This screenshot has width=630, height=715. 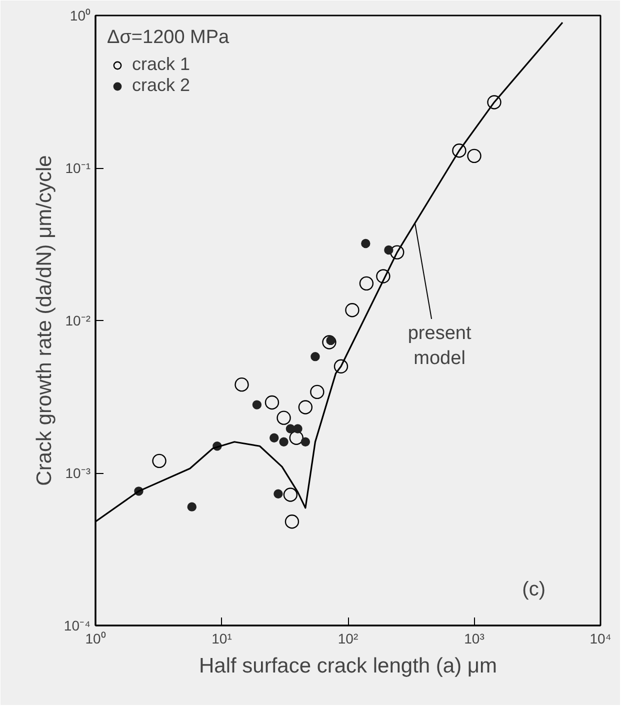 What do you see at coordinates (348, 638) in the screenshot?
I see `x-tick-label: 10²` at bounding box center [348, 638].